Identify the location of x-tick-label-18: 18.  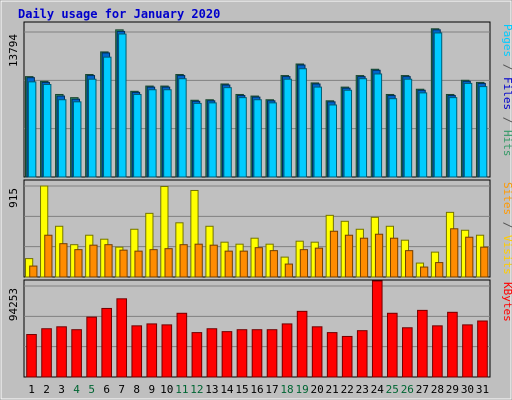
(286, 389).